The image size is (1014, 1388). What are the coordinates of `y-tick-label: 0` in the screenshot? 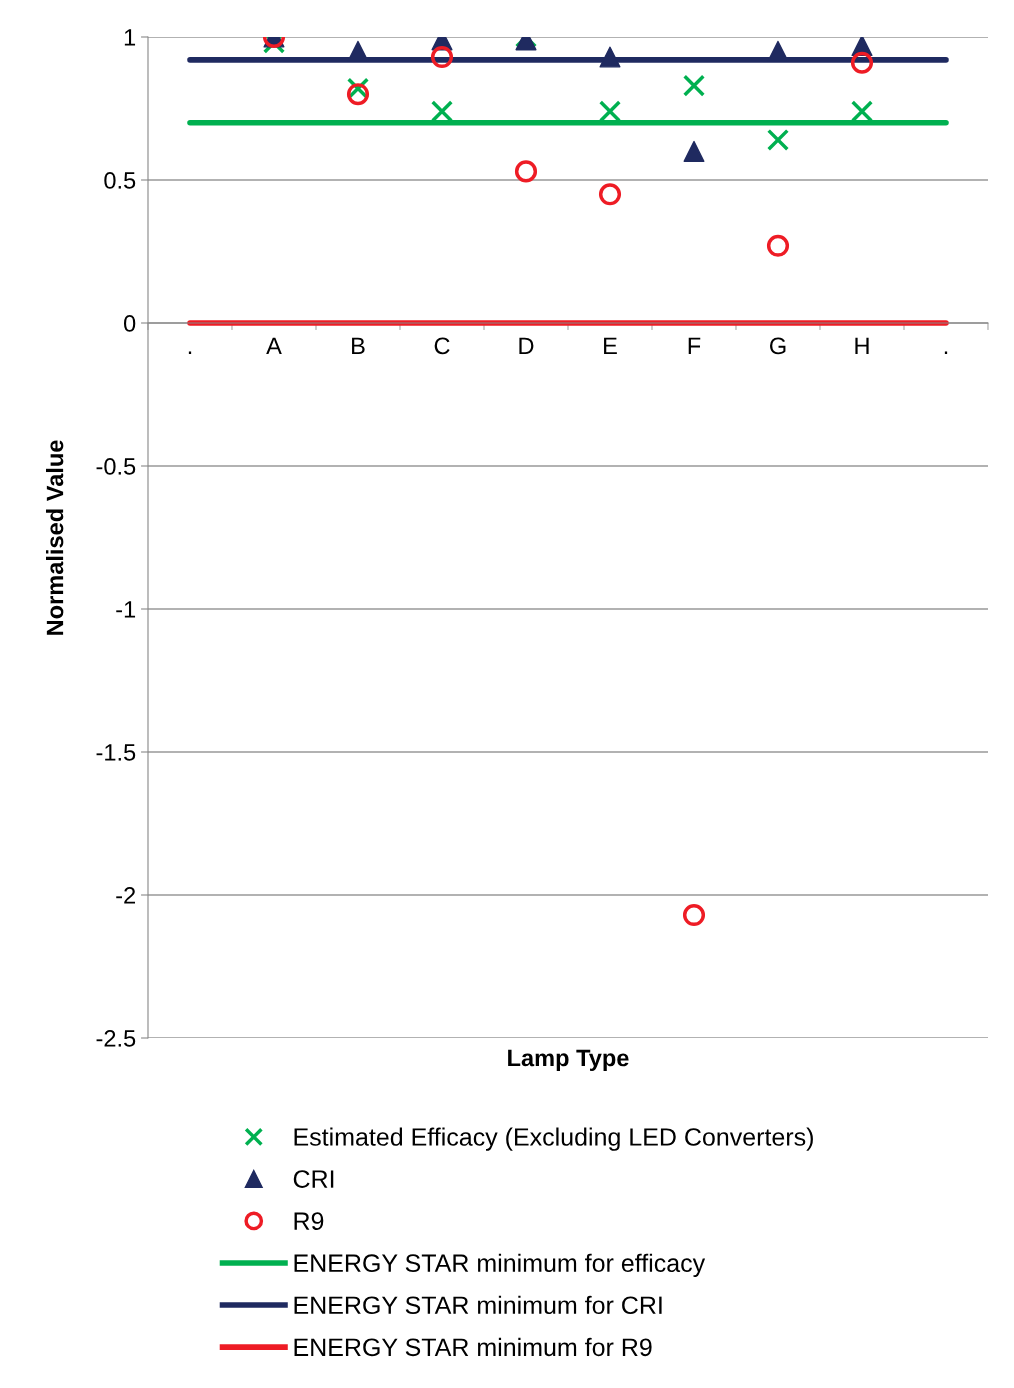 It's located at (129, 323).